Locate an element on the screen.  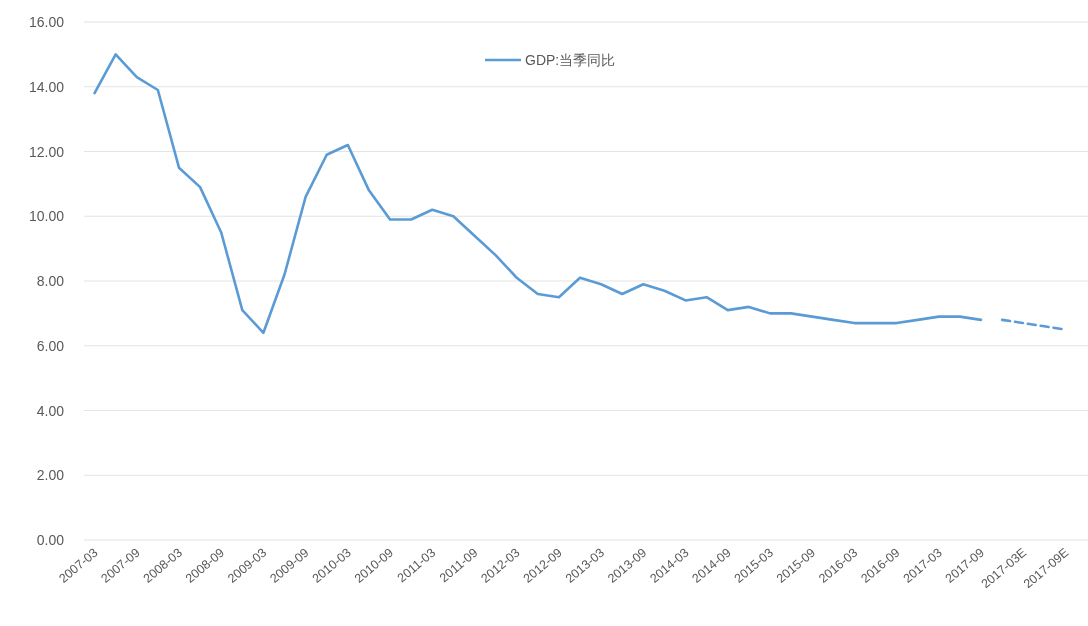
legend-label: GDP:当季同比 is located at coordinates (570, 60).